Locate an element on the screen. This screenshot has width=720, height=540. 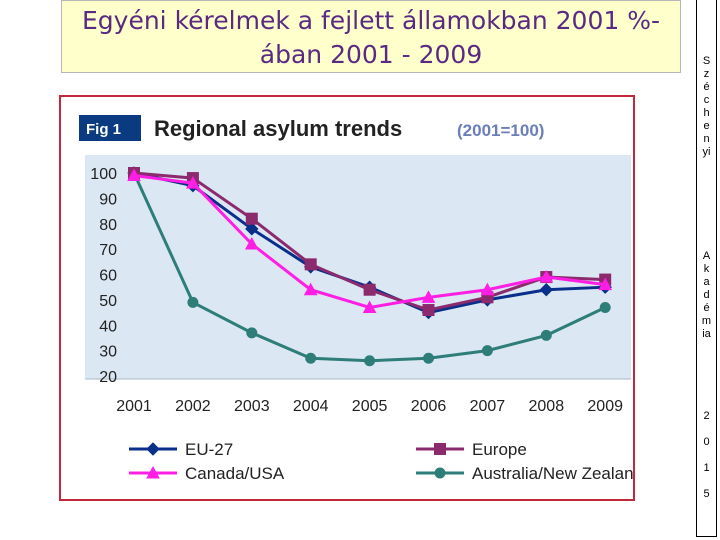
x-tick-label: 2004 is located at coordinates (311, 406).